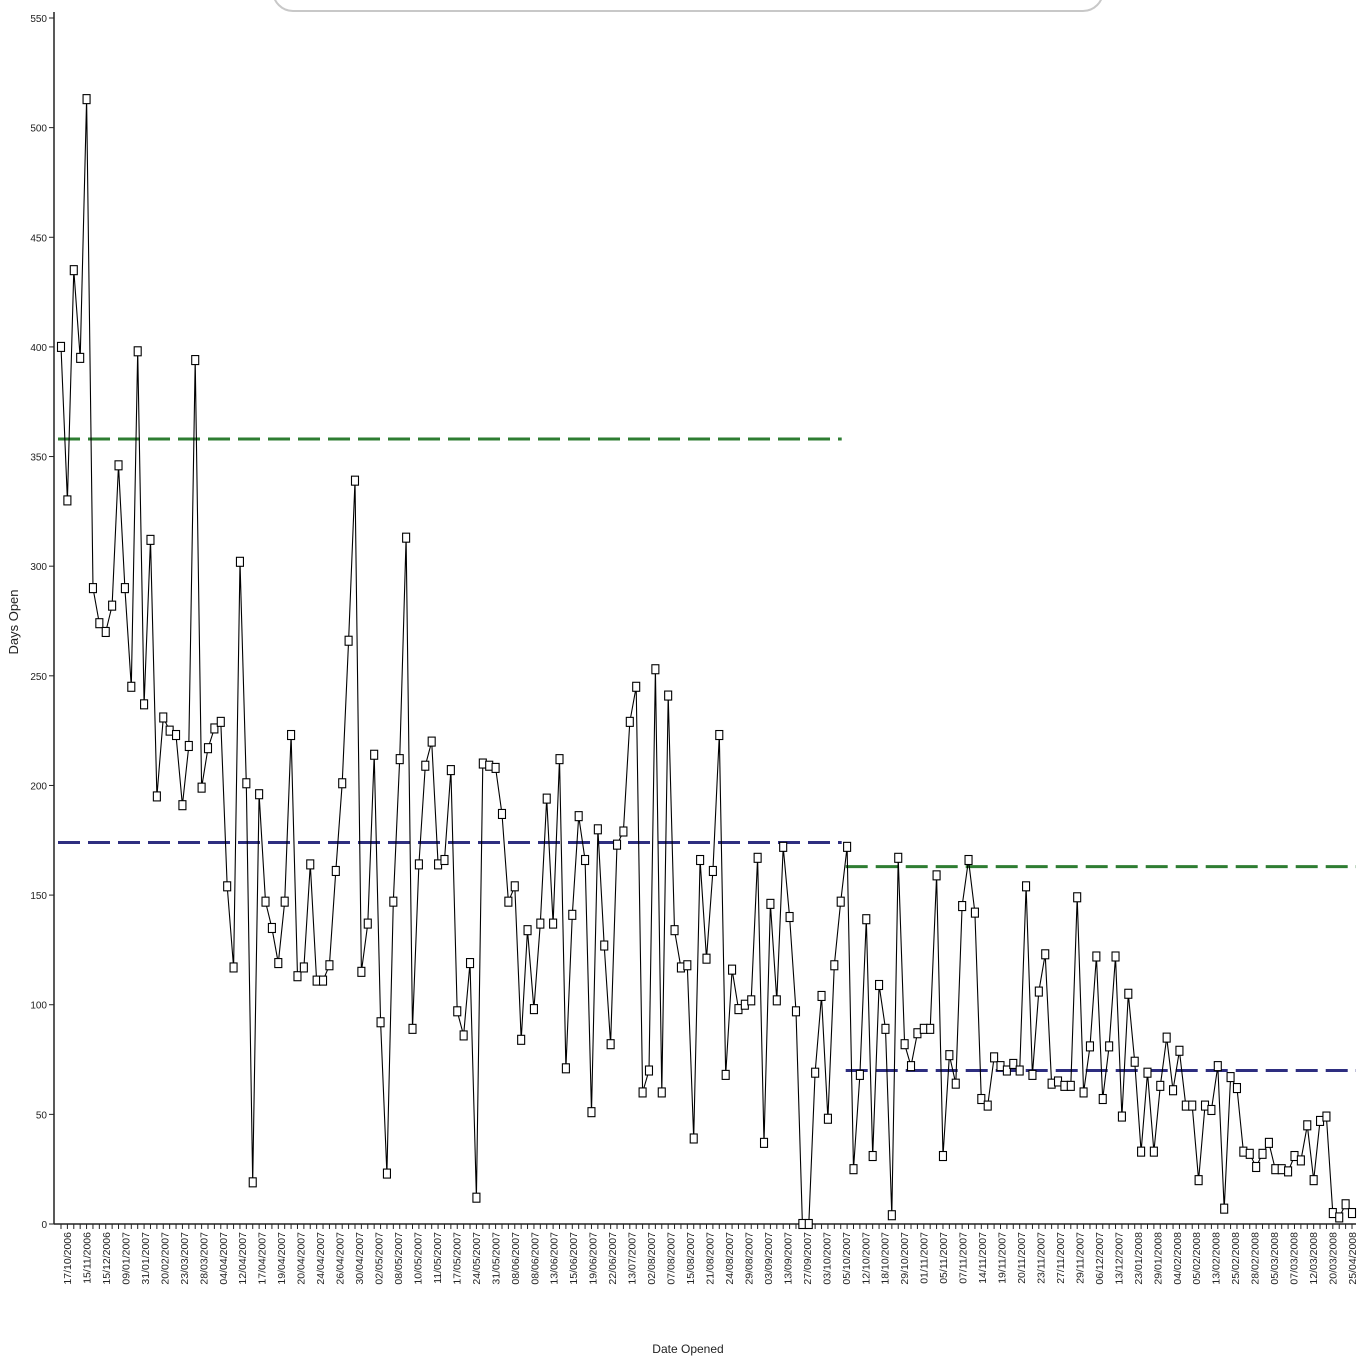  I want to click on x-tick-label: 26/04/2007, so click(341, 1258).